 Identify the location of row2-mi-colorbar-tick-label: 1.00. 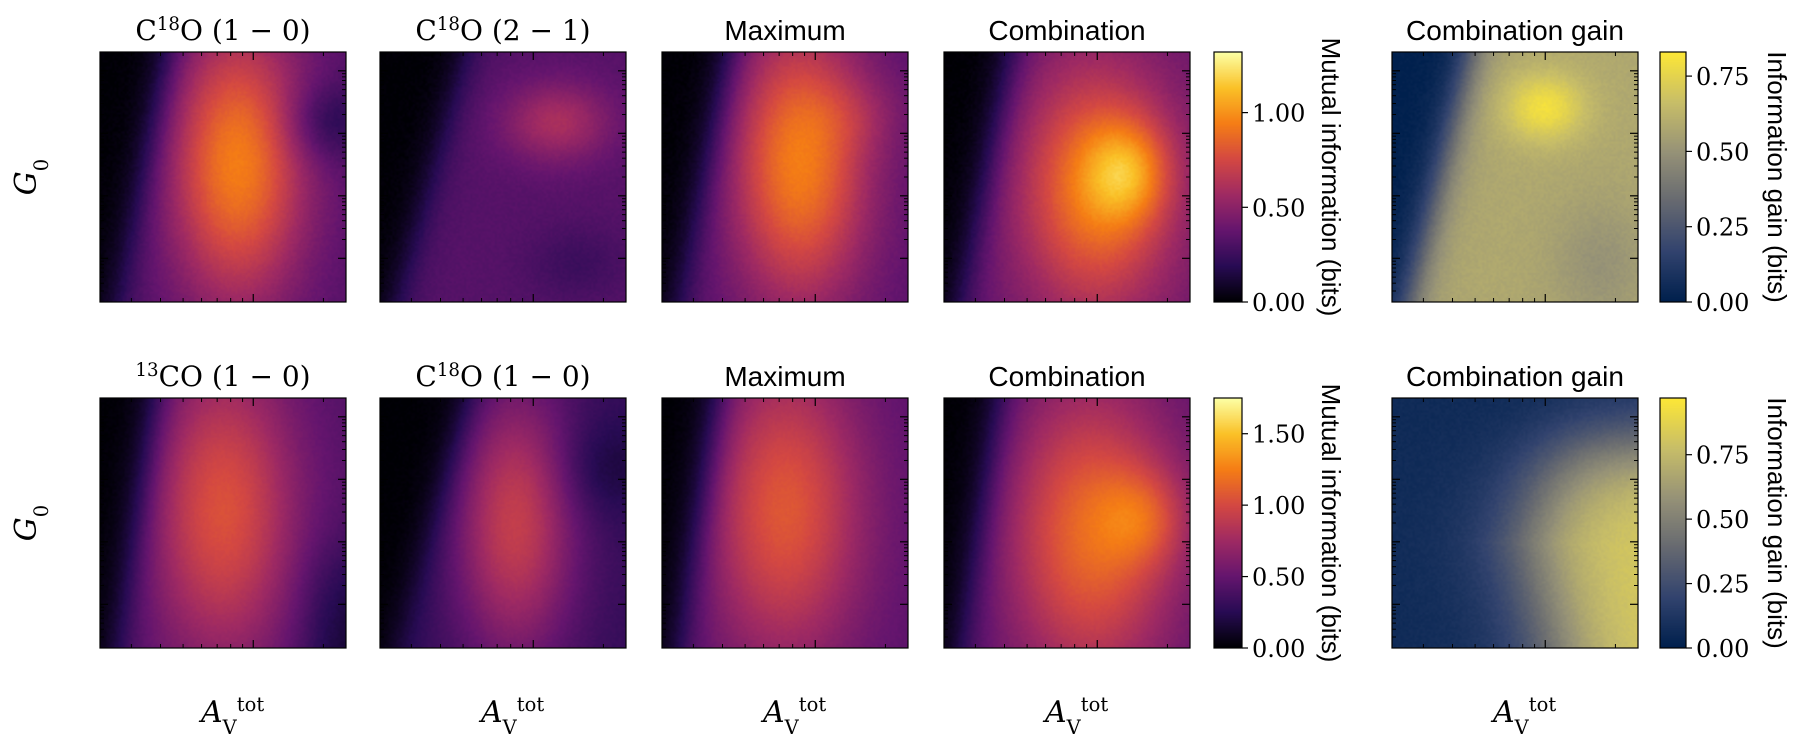
(1278, 506).